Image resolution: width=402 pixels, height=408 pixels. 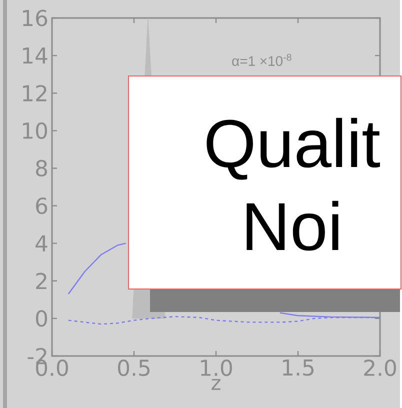 What do you see at coordinates (41, 281) in the screenshot?
I see `y-tick-label: 2` at bounding box center [41, 281].